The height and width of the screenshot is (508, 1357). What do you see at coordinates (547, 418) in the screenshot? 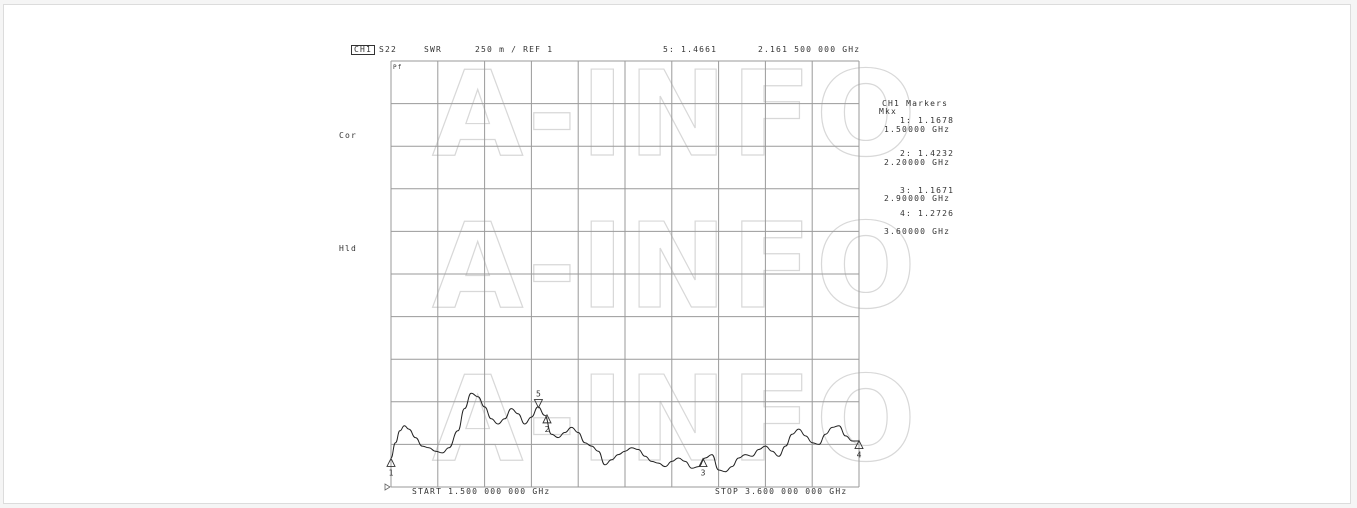
I see `marker-2-symbol` at bounding box center [547, 418].